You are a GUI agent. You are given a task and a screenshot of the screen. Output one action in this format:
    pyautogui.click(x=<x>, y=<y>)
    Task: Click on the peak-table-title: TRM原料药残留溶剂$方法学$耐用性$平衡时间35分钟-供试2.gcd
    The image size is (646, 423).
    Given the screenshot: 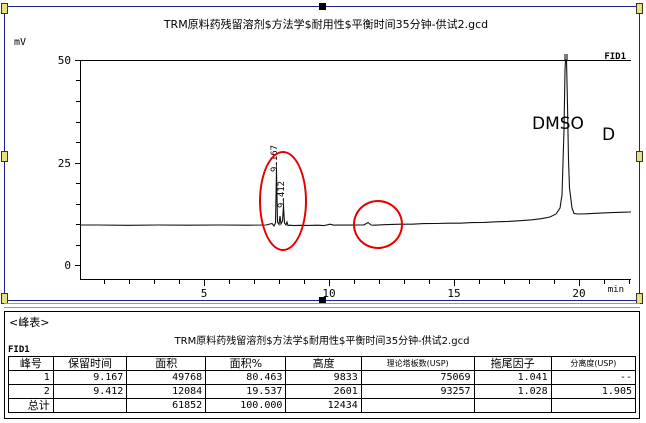 What is the action you would take?
    pyautogui.click(x=322, y=341)
    